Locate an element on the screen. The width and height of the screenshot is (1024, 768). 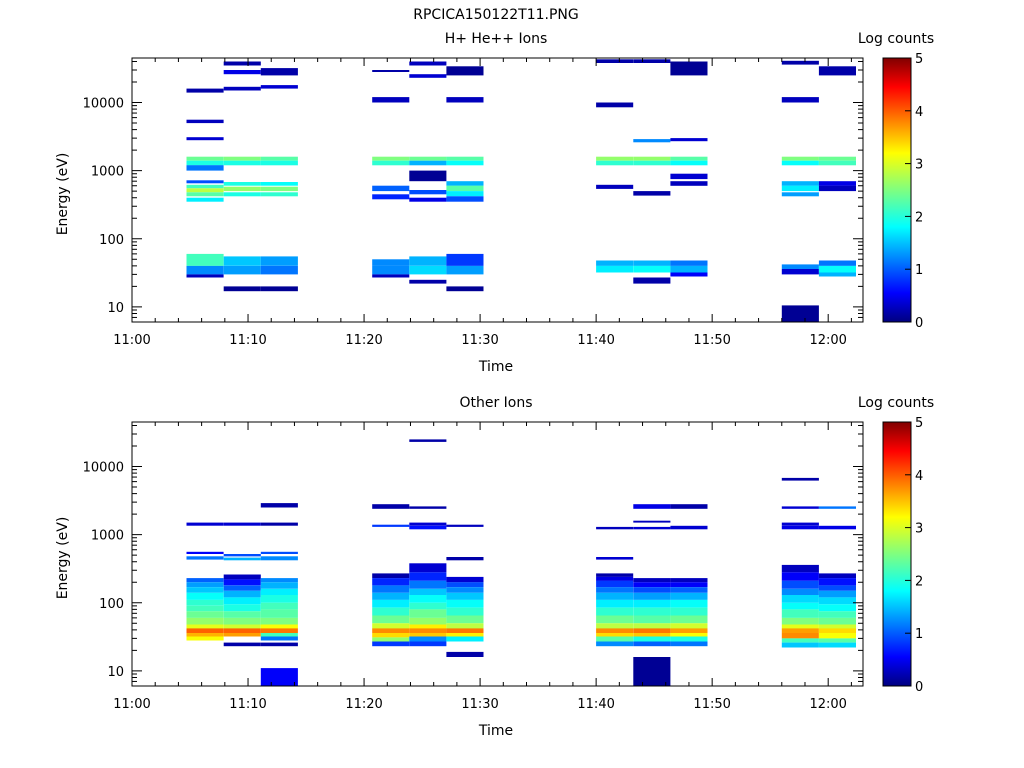
colorbar-tick-label: 2 is located at coordinates (919, 581).